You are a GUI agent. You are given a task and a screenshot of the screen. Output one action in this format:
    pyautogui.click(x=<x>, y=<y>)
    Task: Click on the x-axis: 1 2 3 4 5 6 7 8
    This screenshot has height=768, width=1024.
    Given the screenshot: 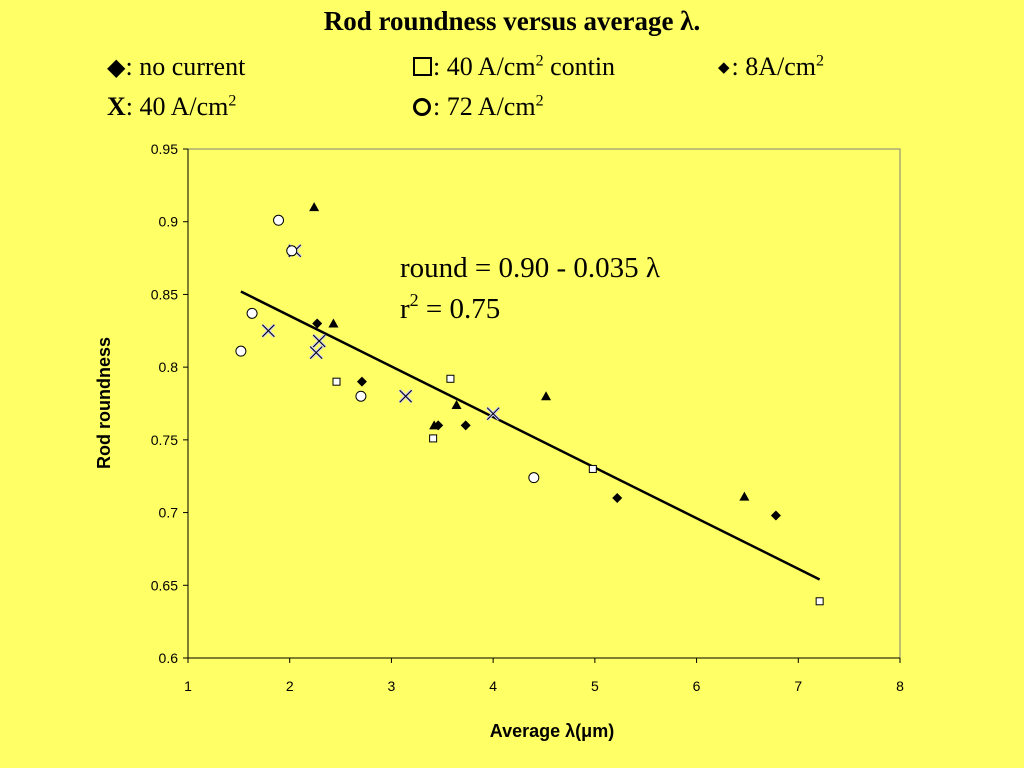 What is the action you would take?
    pyautogui.click(x=544, y=676)
    